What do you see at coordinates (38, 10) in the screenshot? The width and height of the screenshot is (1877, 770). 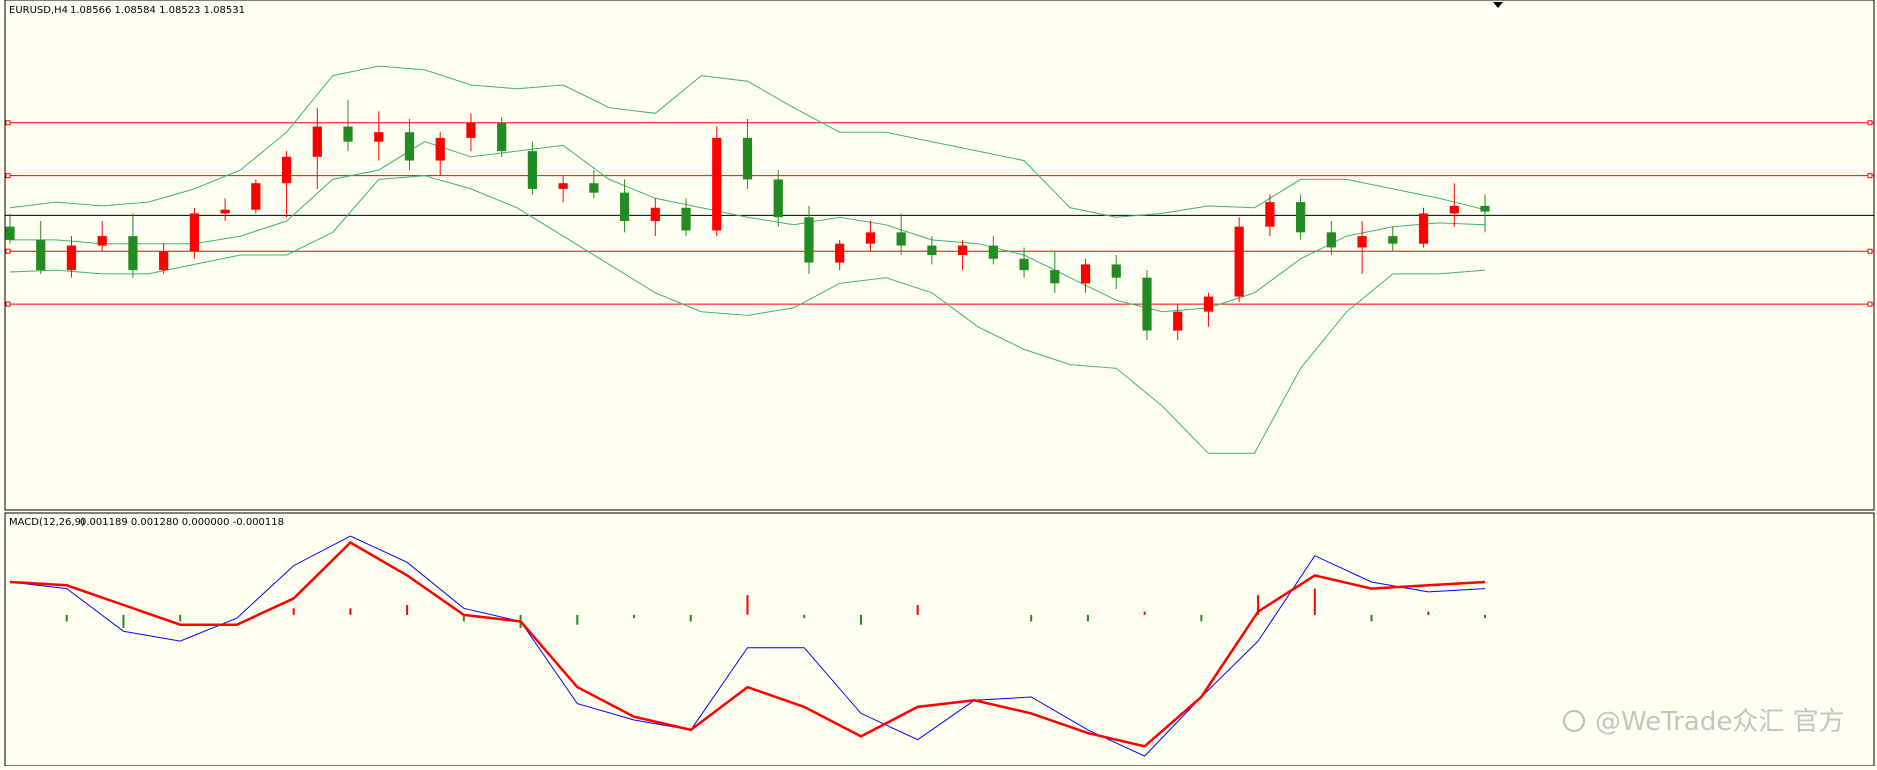 I see `symbol-label: EURUSD,H4` at bounding box center [38, 10].